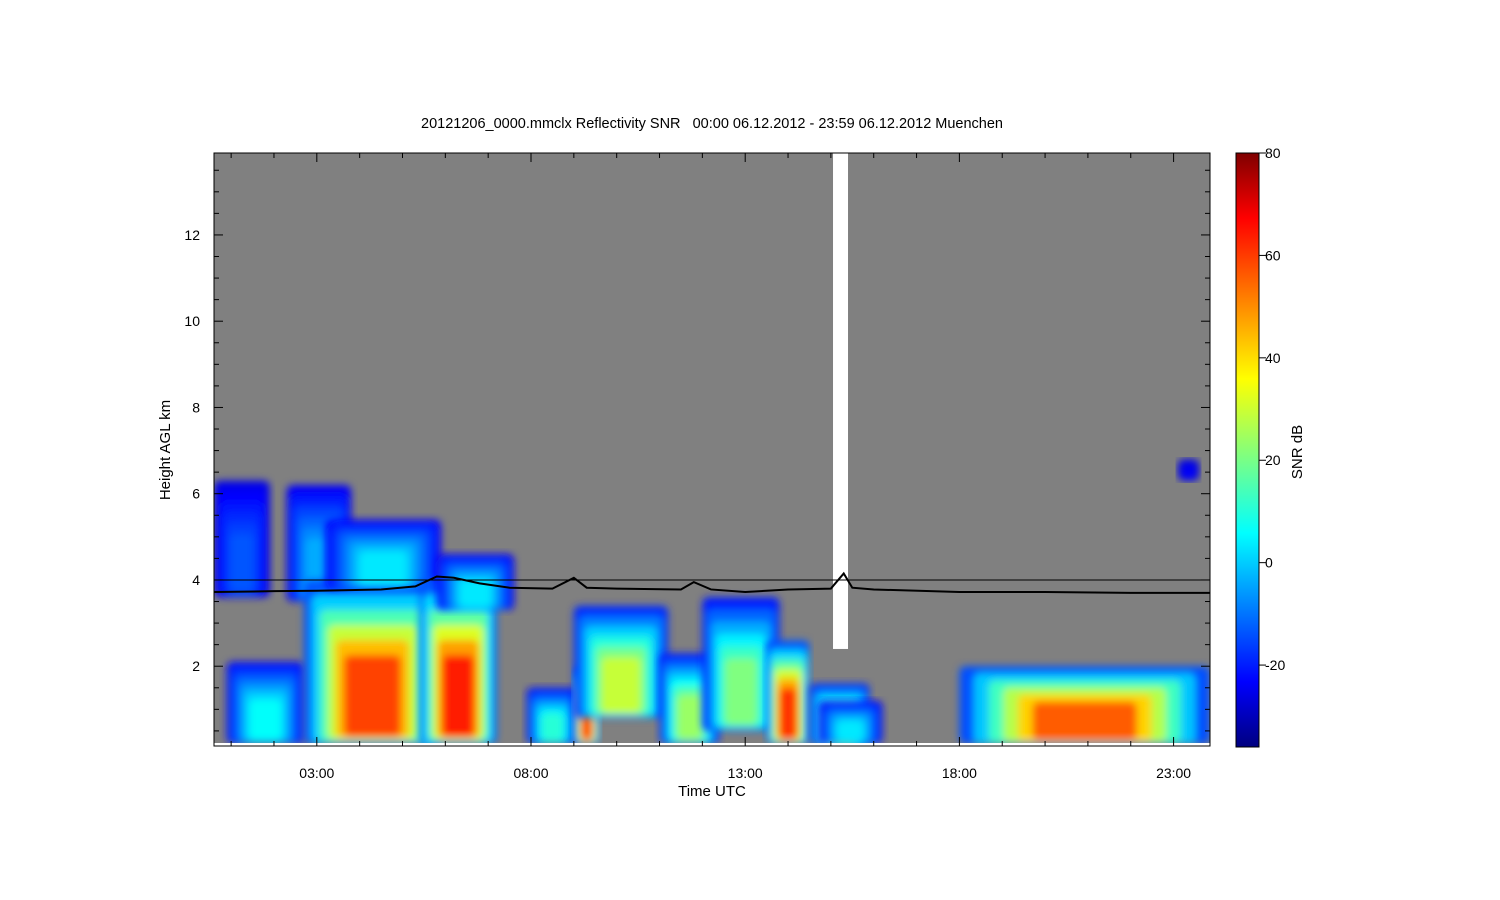  I want to click on colorbar-tick-label: -20, so click(1275, 665).